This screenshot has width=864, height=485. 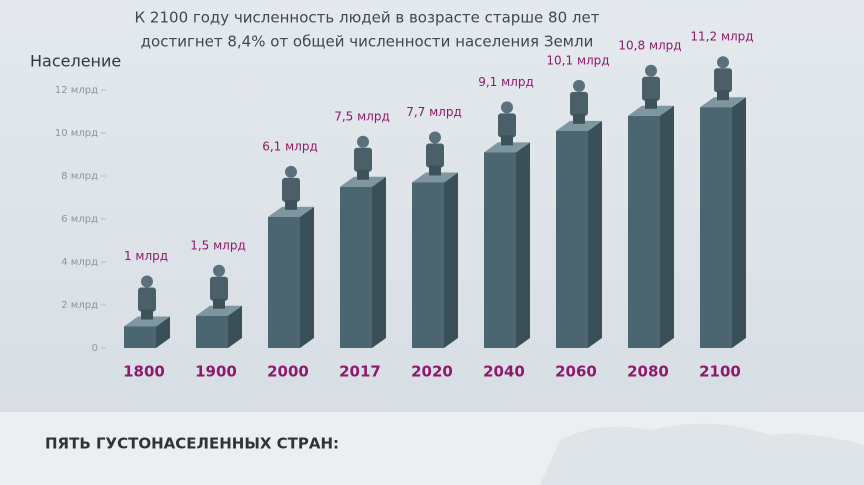 What do you see at coordinates (146, 256) in the screenshot?
I see `value-label: 1 млрд` at bounding box center [146, 256].